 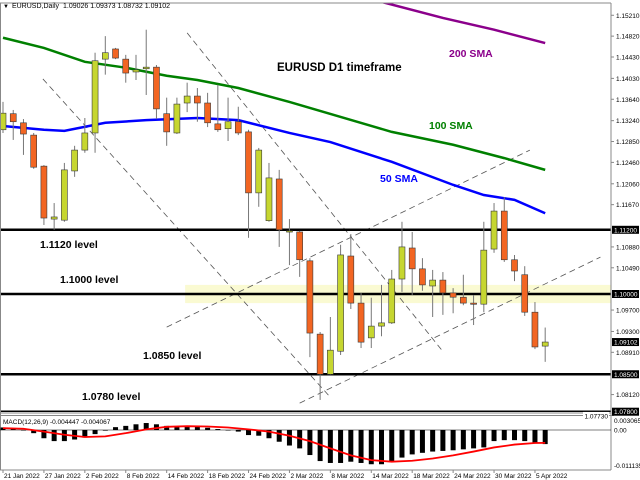 What do you see at coordinates (227, 476) in the screenshot?
I see `x-tick-label: 18 Feb 2022` at bounding box center [227, 476].